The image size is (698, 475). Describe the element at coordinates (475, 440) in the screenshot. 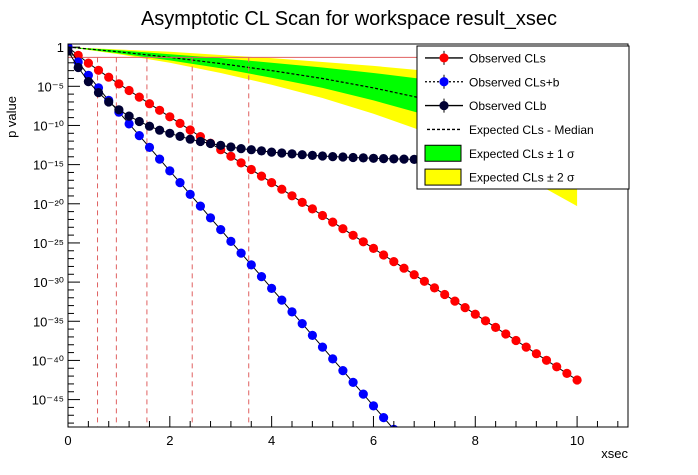

I see `x-tick-label: 8` at that location.